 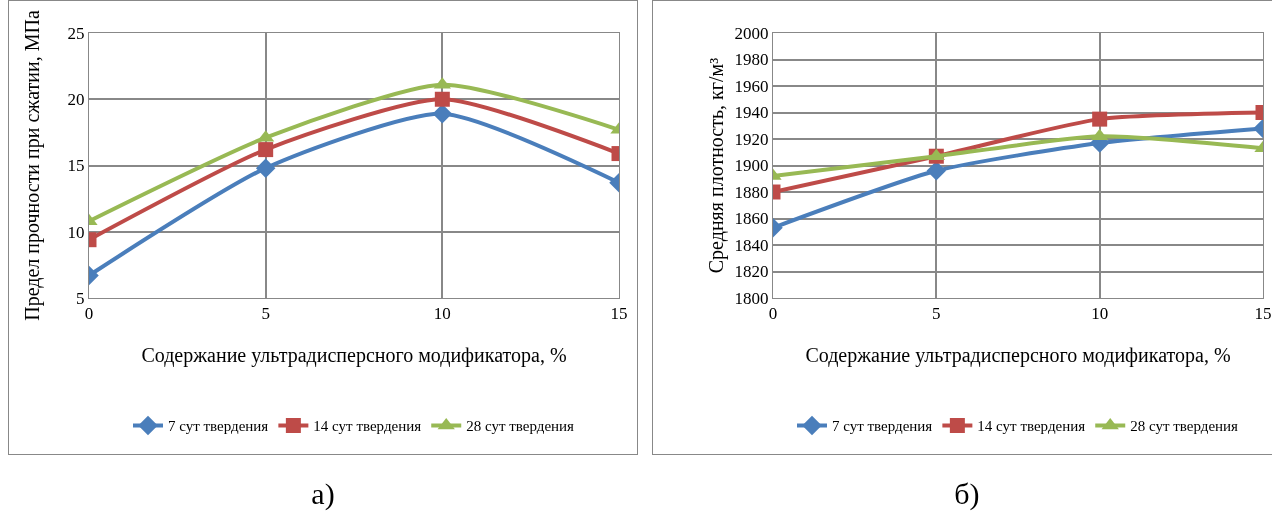 What do you see at coordinates (76, 166) in the screenshot?
I see `y-tick-label: 15` at bounding box center [76, 166].